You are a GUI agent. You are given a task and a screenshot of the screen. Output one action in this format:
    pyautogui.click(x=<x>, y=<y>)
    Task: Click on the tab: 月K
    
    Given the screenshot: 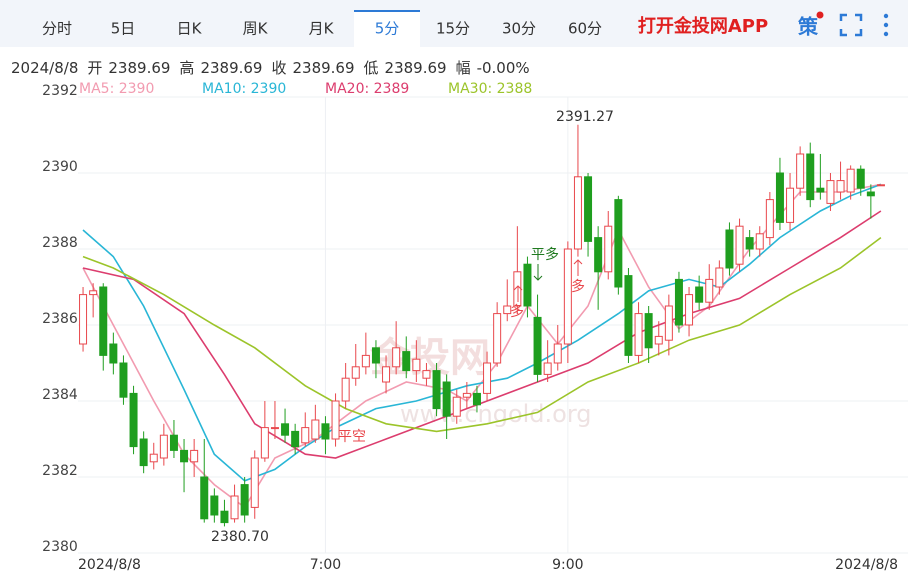 What is the action you would take?
    pyautogui.click(x=322, y=29)
    